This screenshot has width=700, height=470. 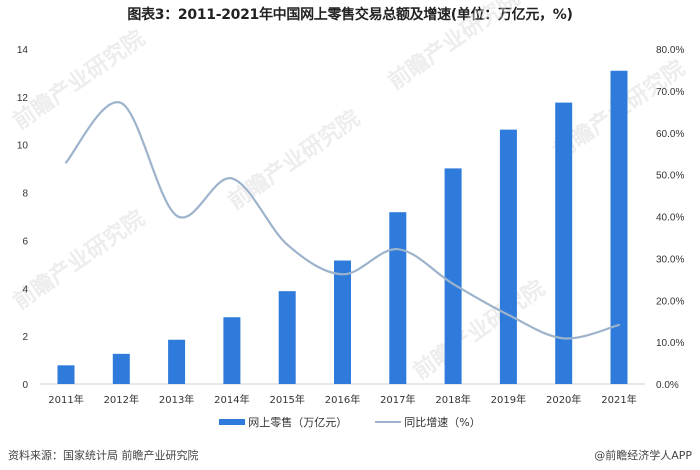 What do you see at coordinates (176, 399) in the screenshot?
I see `x-tick-label: 2013年` at bounding box center [176, 399].